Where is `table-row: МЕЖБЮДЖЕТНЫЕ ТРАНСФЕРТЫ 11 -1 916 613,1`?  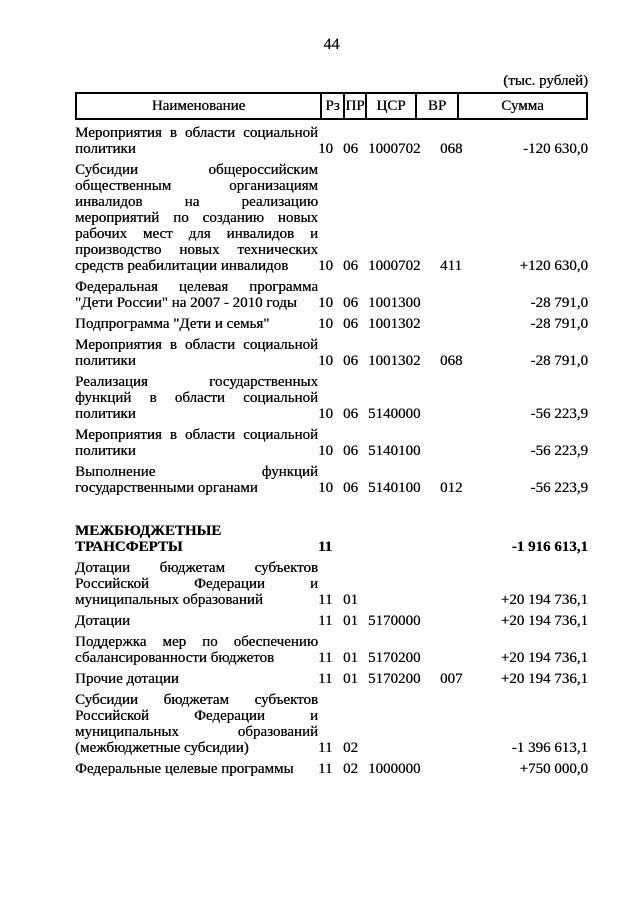 table-row: МЕЖБЮДЖЕТНЫЕ ТРАНСФЕРТЫ 11 -1 916 613,1 is located at coordinates (331, 539).